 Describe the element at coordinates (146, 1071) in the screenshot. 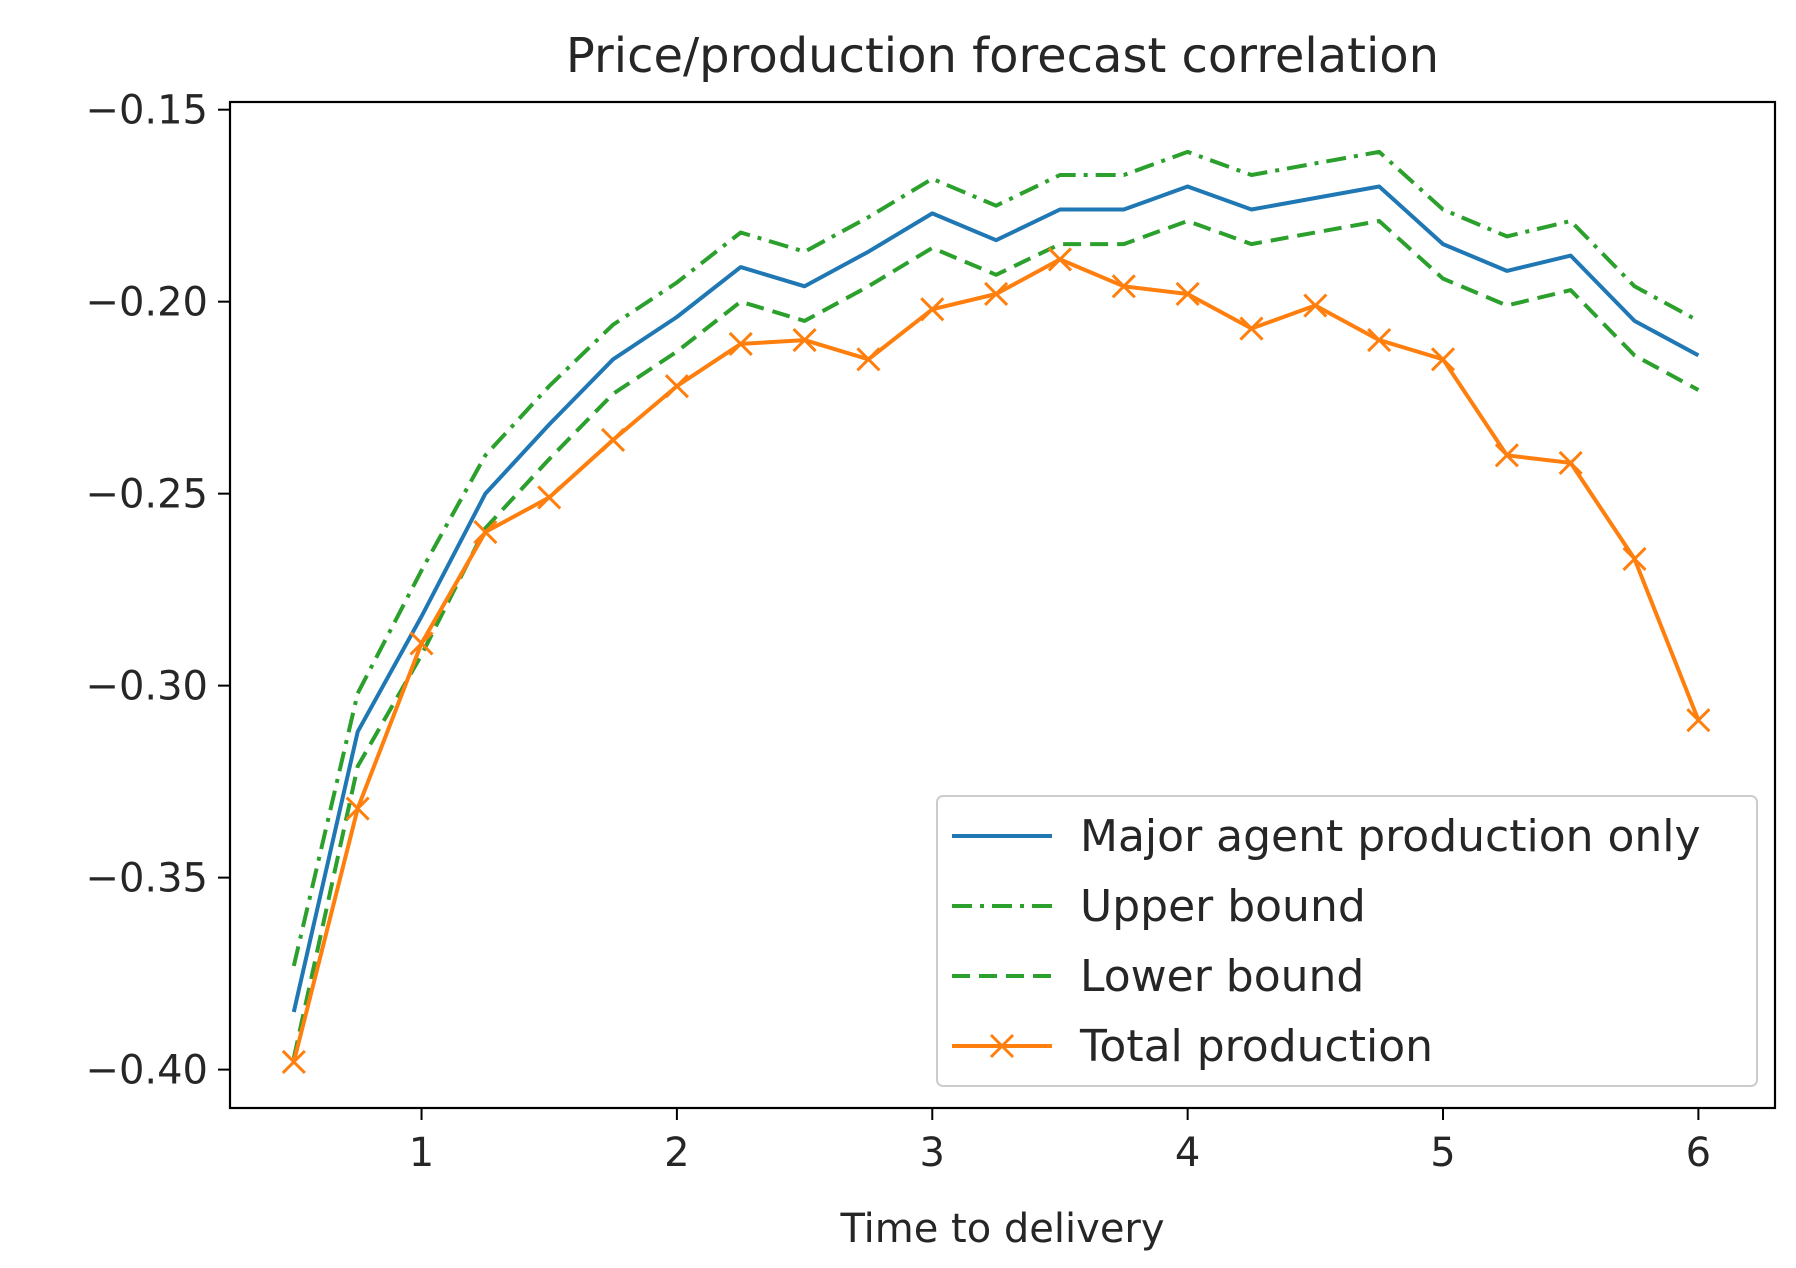

I see `y-tick-label: −0.40` at that location.